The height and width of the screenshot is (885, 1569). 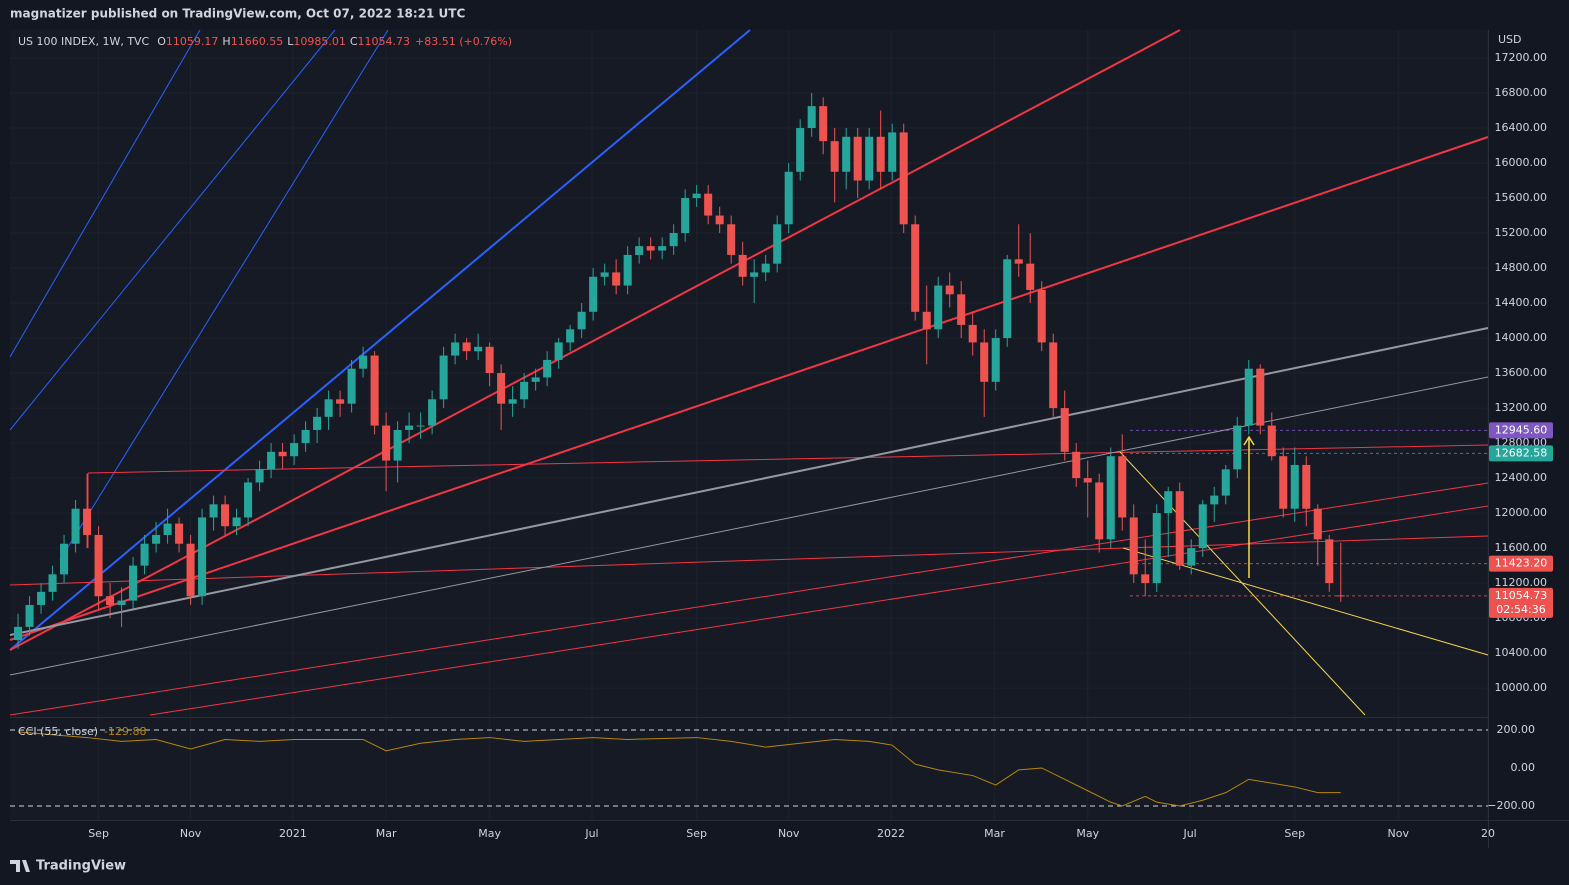 What do you see at coordinates (1521, 582) in the screenshot?
I see `y-tick-label: 11200.00` at bounding box center [1521, 582].